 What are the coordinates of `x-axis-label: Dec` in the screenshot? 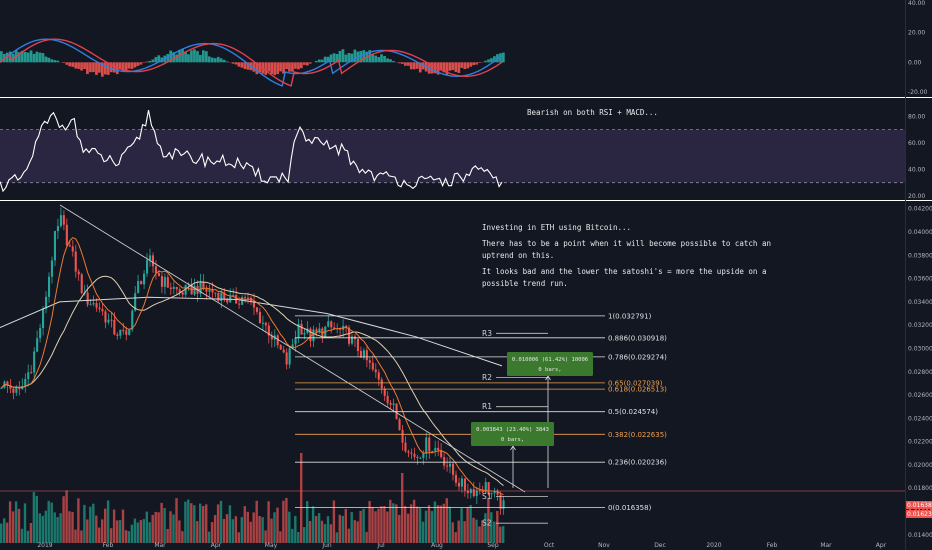 It's located at (660, 545).